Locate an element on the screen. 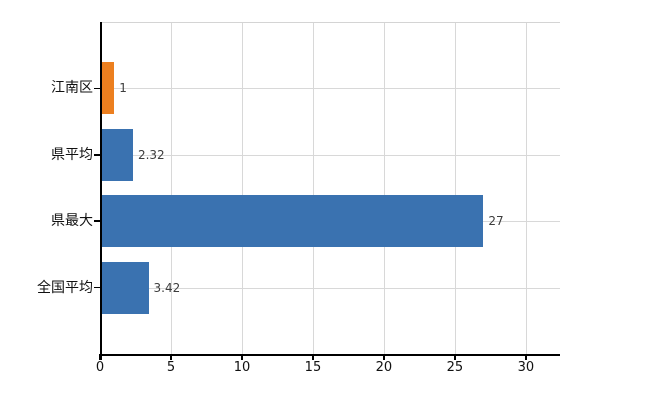 This screenshot has width=650, height=400. bar-江南区 is located at coordinates (107, 88).